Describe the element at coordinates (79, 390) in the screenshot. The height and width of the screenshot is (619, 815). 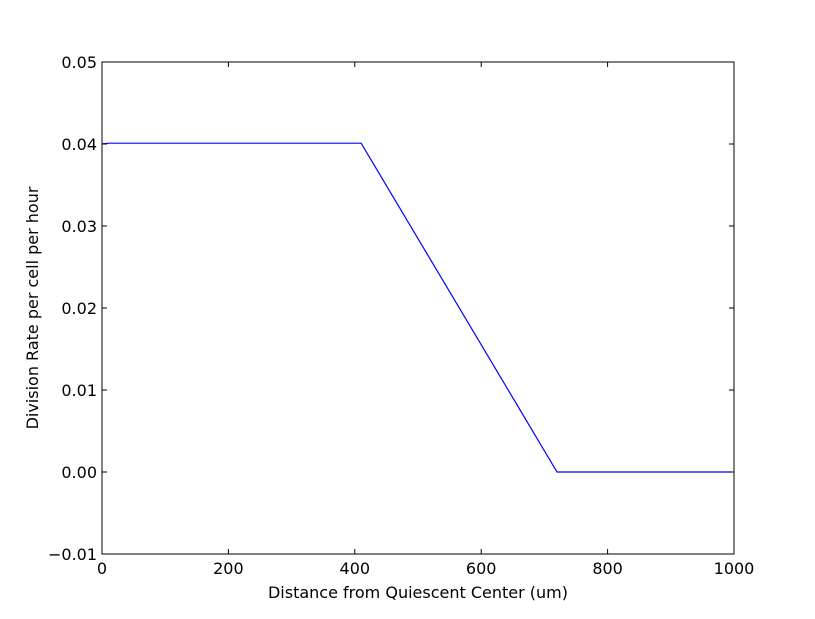
I see `y-tick-label: 0.01` at that location.